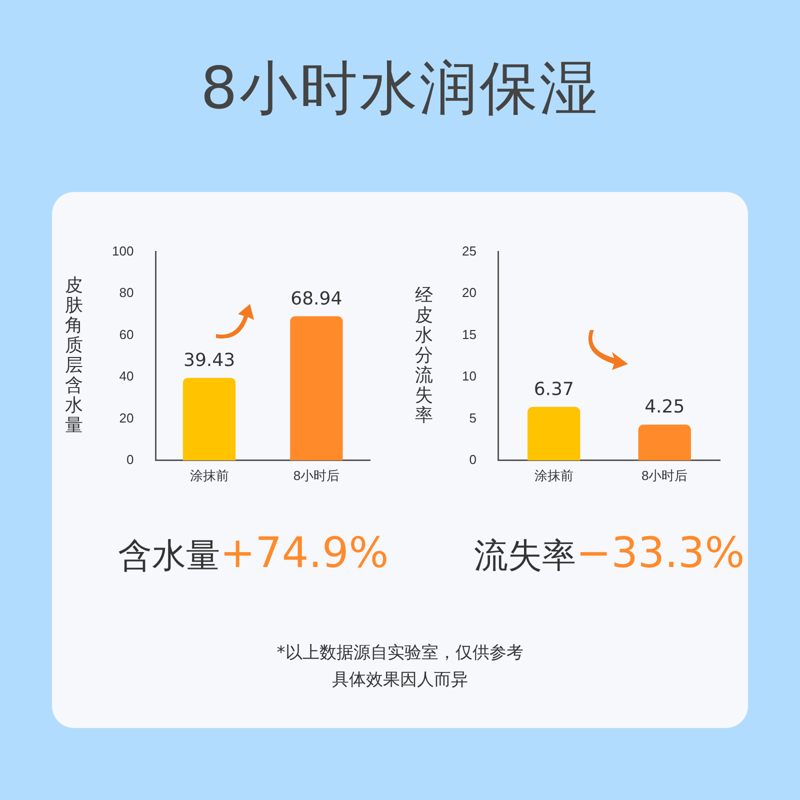 The height and width of the screenshot is (800, 800). What do you see at coordinates (400, 680) in the screenshot?
I see `text: 具体效果因人而异` at bounding box center [400, 680].